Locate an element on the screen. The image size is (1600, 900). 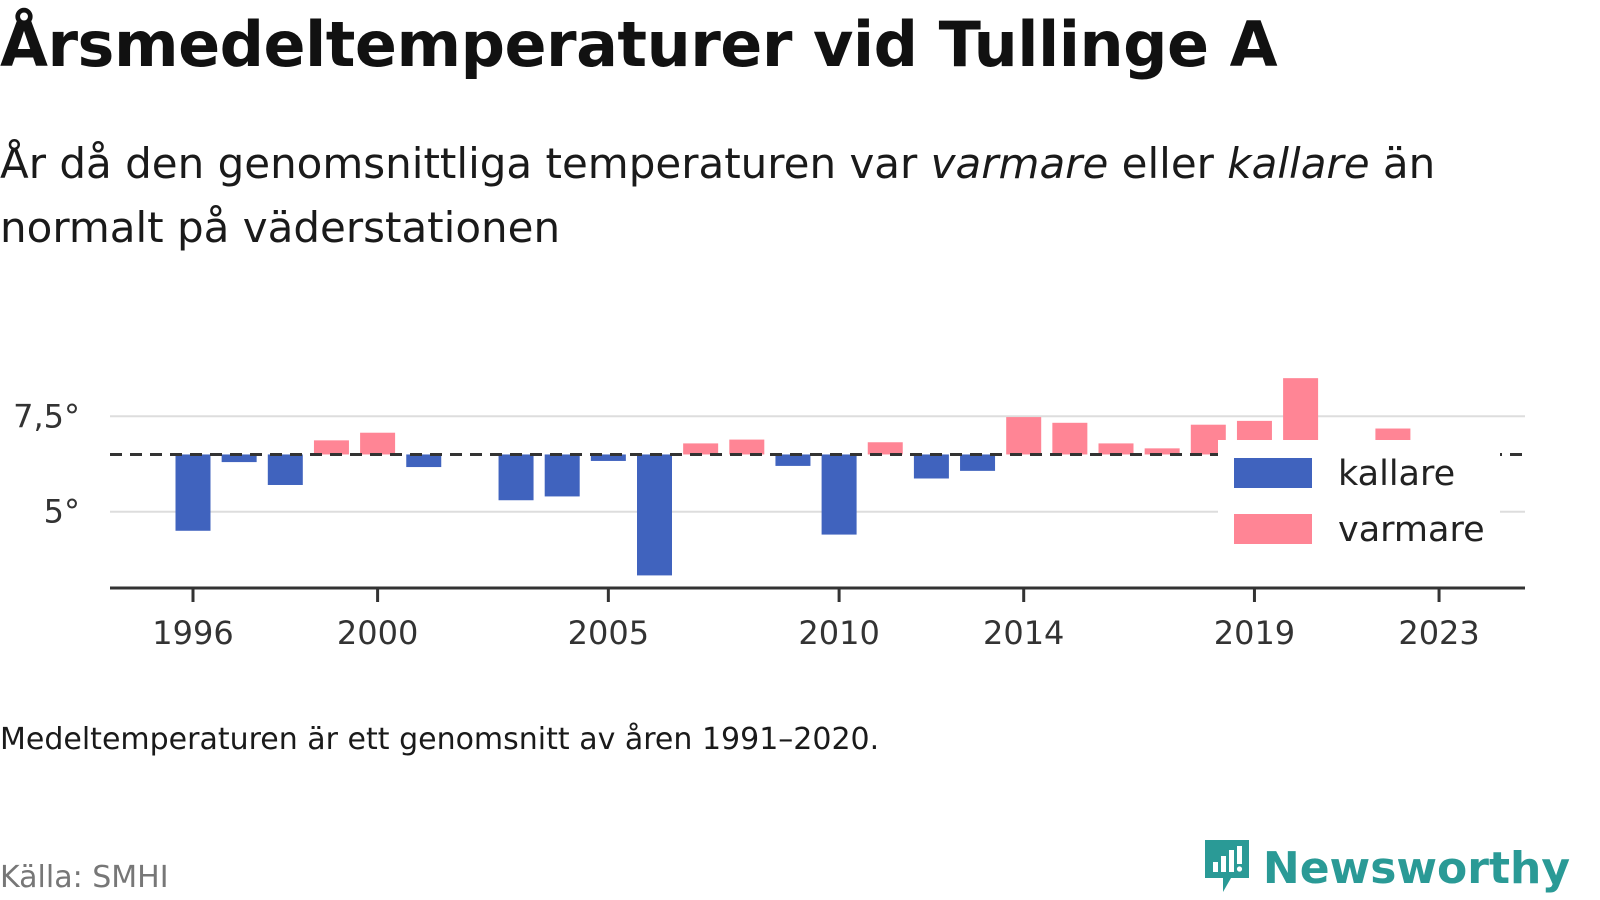
bar-2017 is located at coordinates (1162, 451).